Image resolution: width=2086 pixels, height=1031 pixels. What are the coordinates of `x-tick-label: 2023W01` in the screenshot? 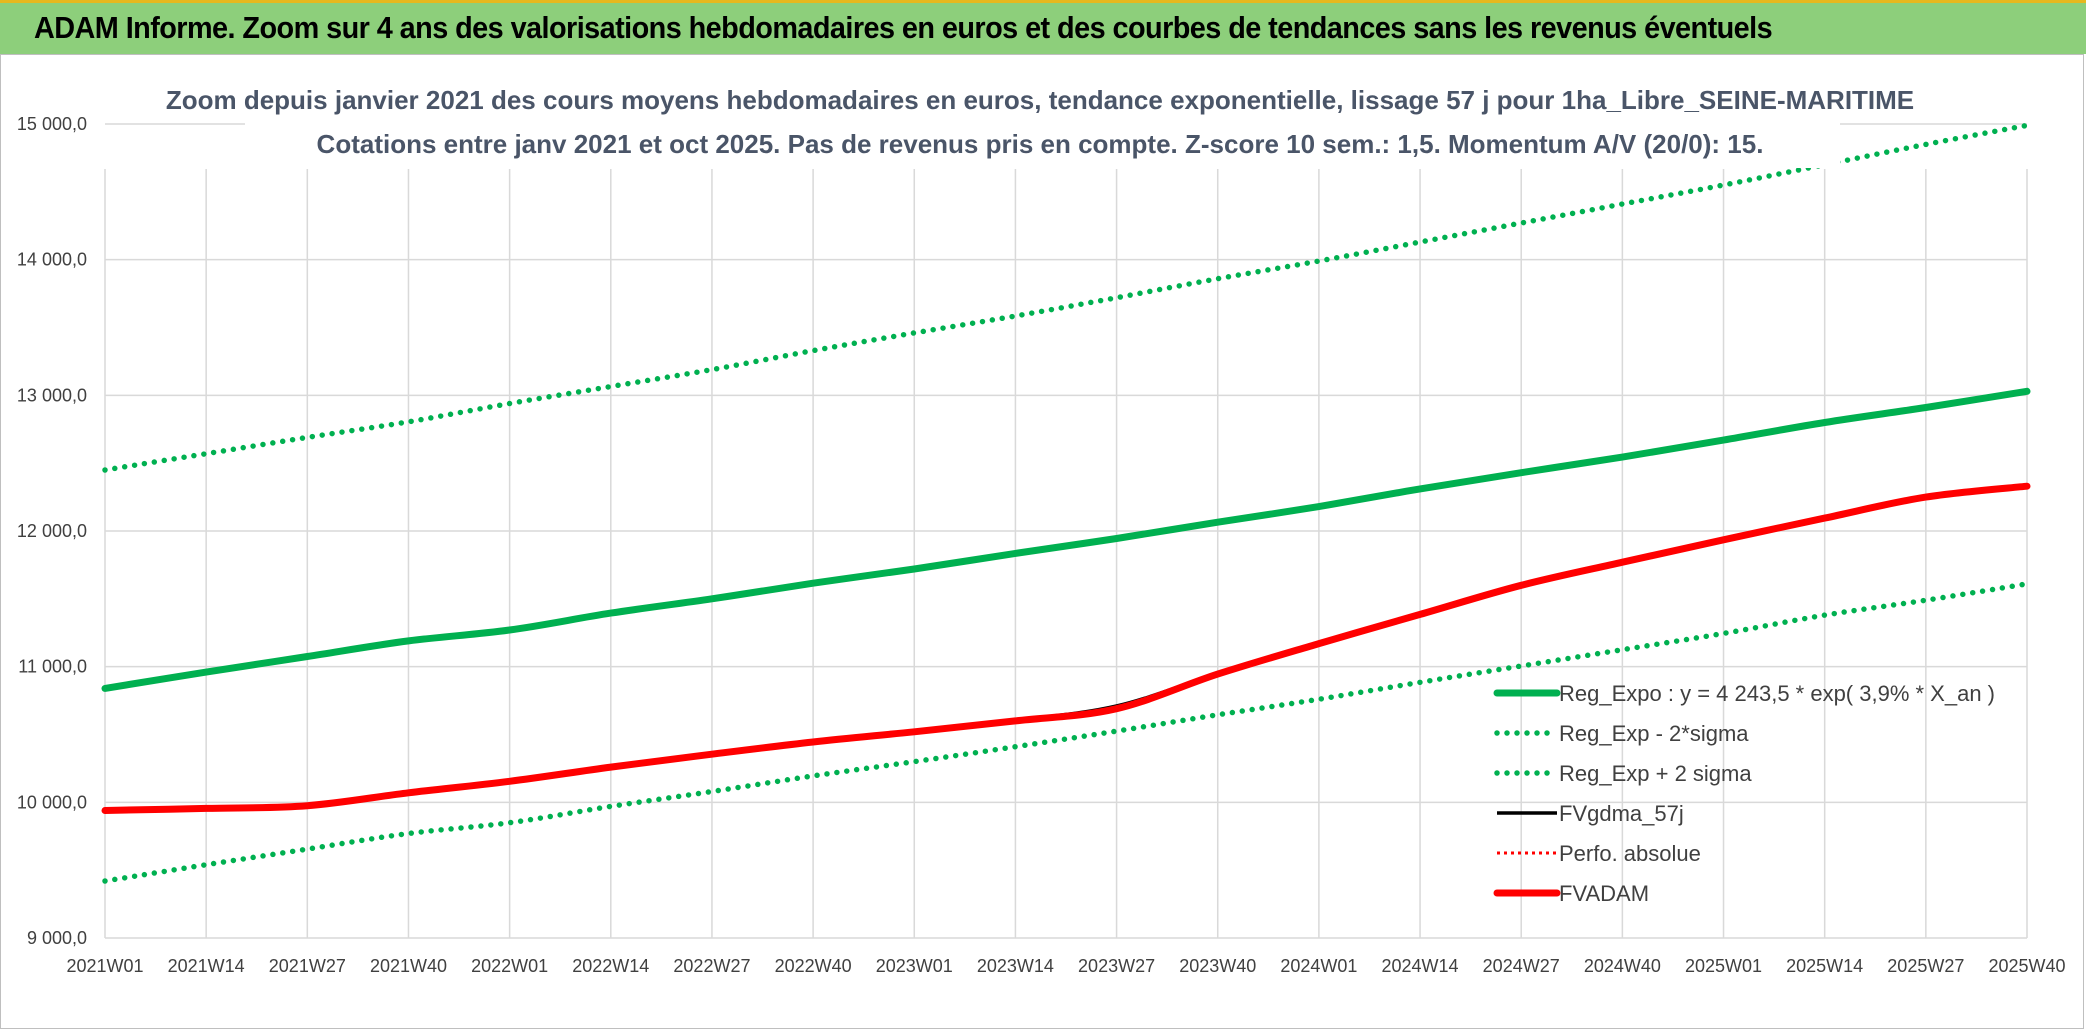 It's located at (914, 966).